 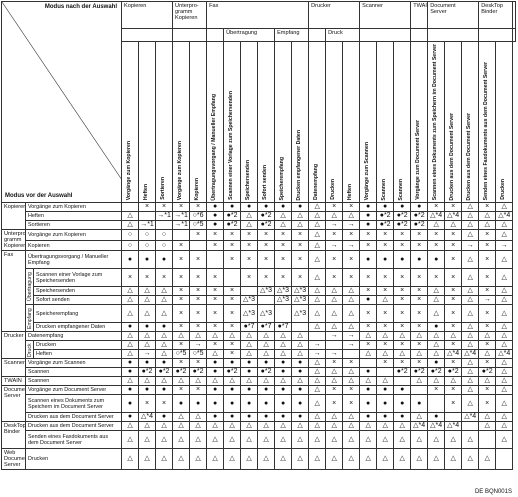 I want to click on matrix-cell: →, so click(x=487, y=300).